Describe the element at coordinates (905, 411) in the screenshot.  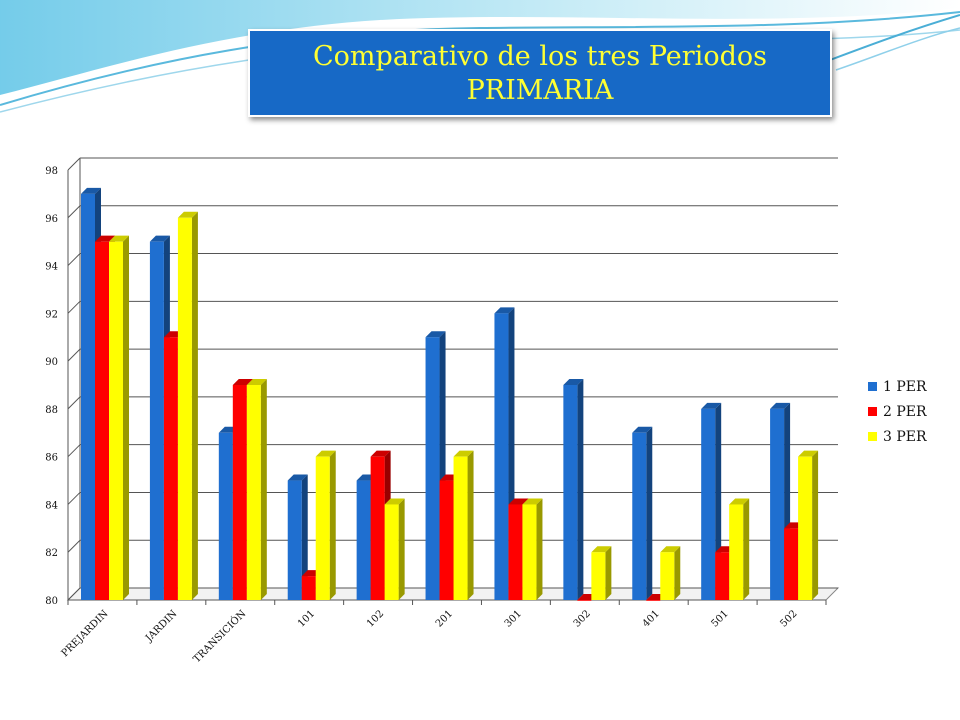
I see `legend-label: 2 PER` at that location.